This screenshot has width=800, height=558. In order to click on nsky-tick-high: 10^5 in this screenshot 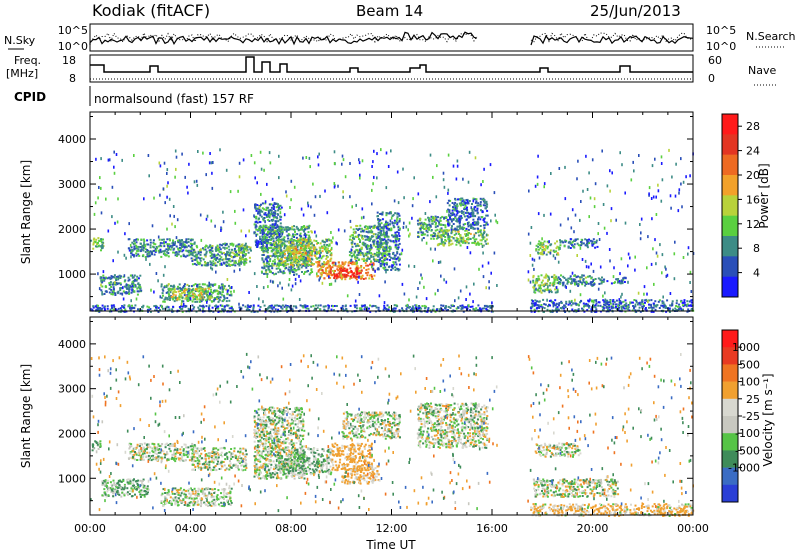, I will do `click(73, 30)`.